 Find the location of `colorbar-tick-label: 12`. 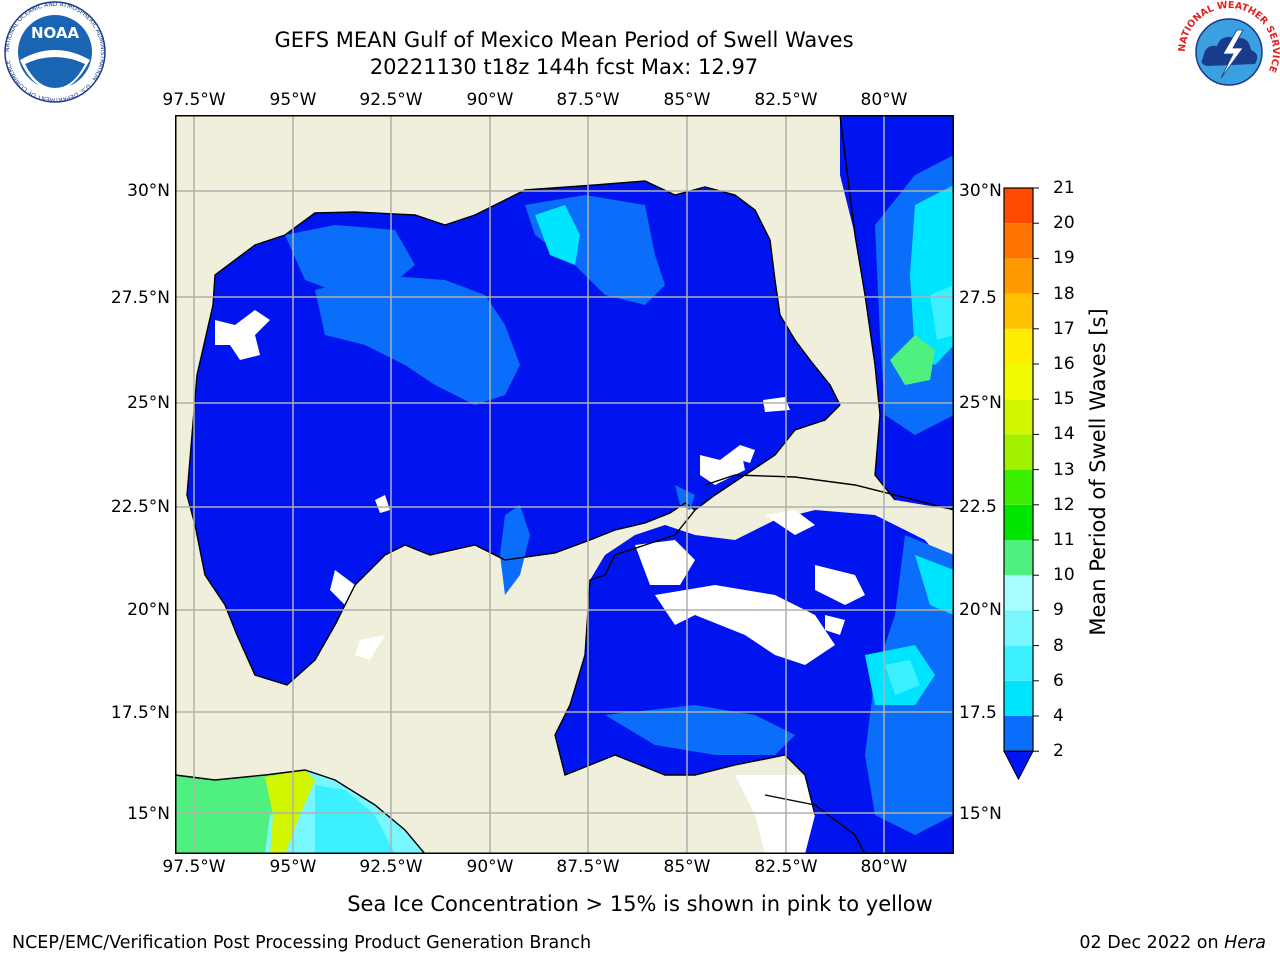

colorbar-tick-label: 12 is located at coordinates (1064, 504).